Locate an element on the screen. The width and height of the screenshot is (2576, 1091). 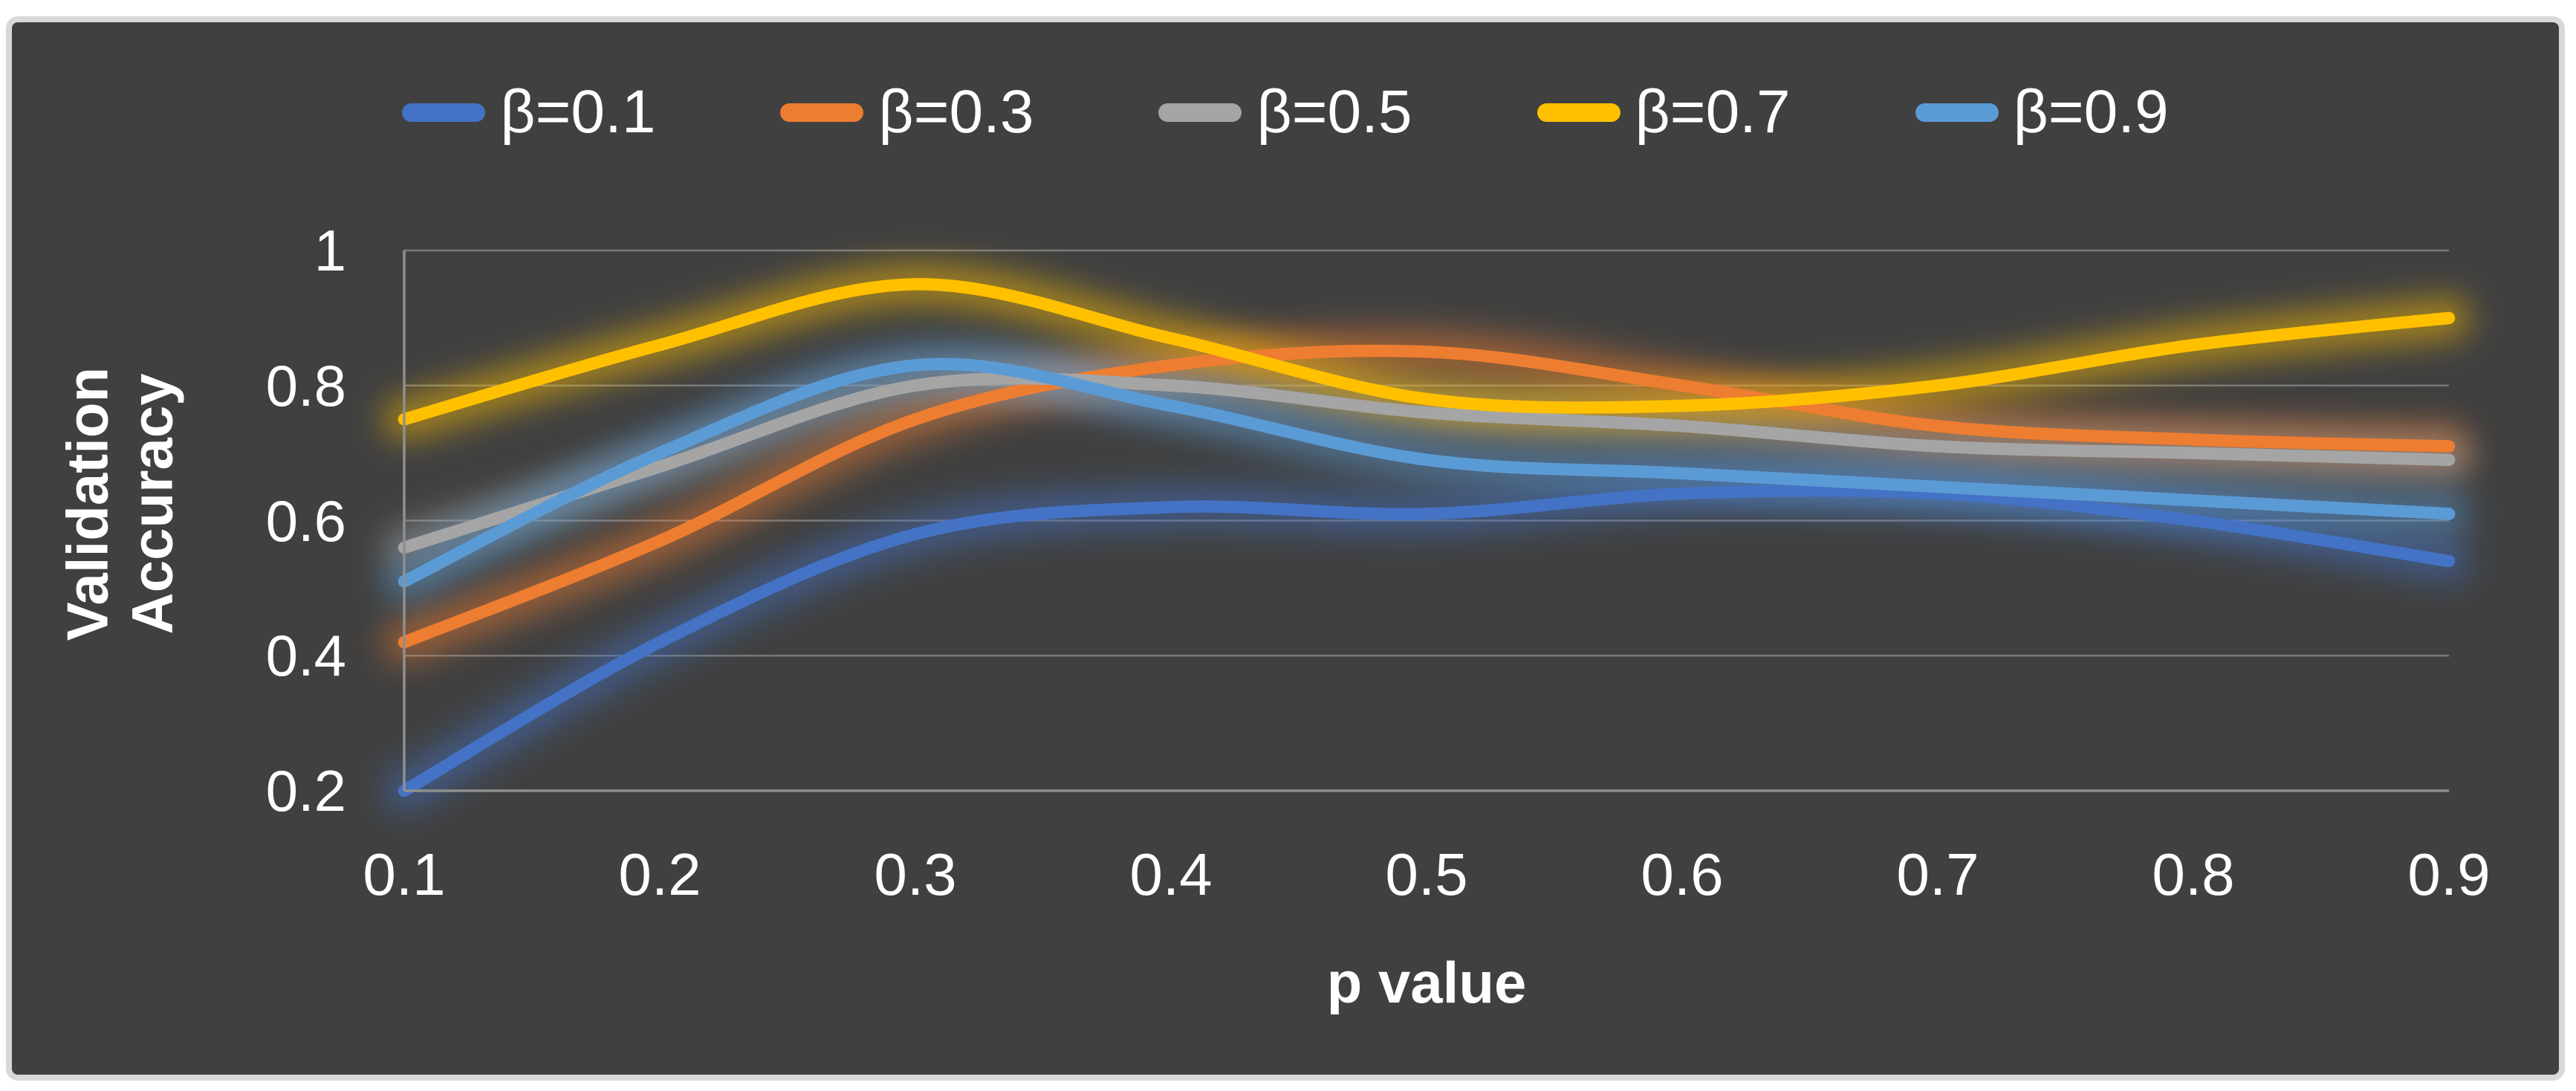
legend-item-4: β=0.7 is located at coordinates (1664, 112).